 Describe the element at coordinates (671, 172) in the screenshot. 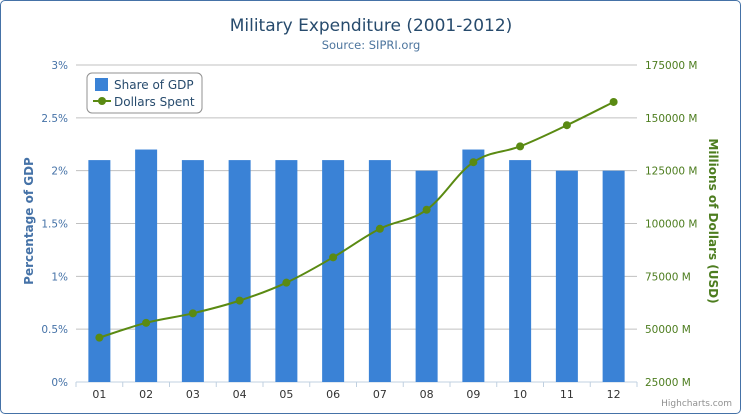

I see `y-right-tick-label: 125000 M` at that location.